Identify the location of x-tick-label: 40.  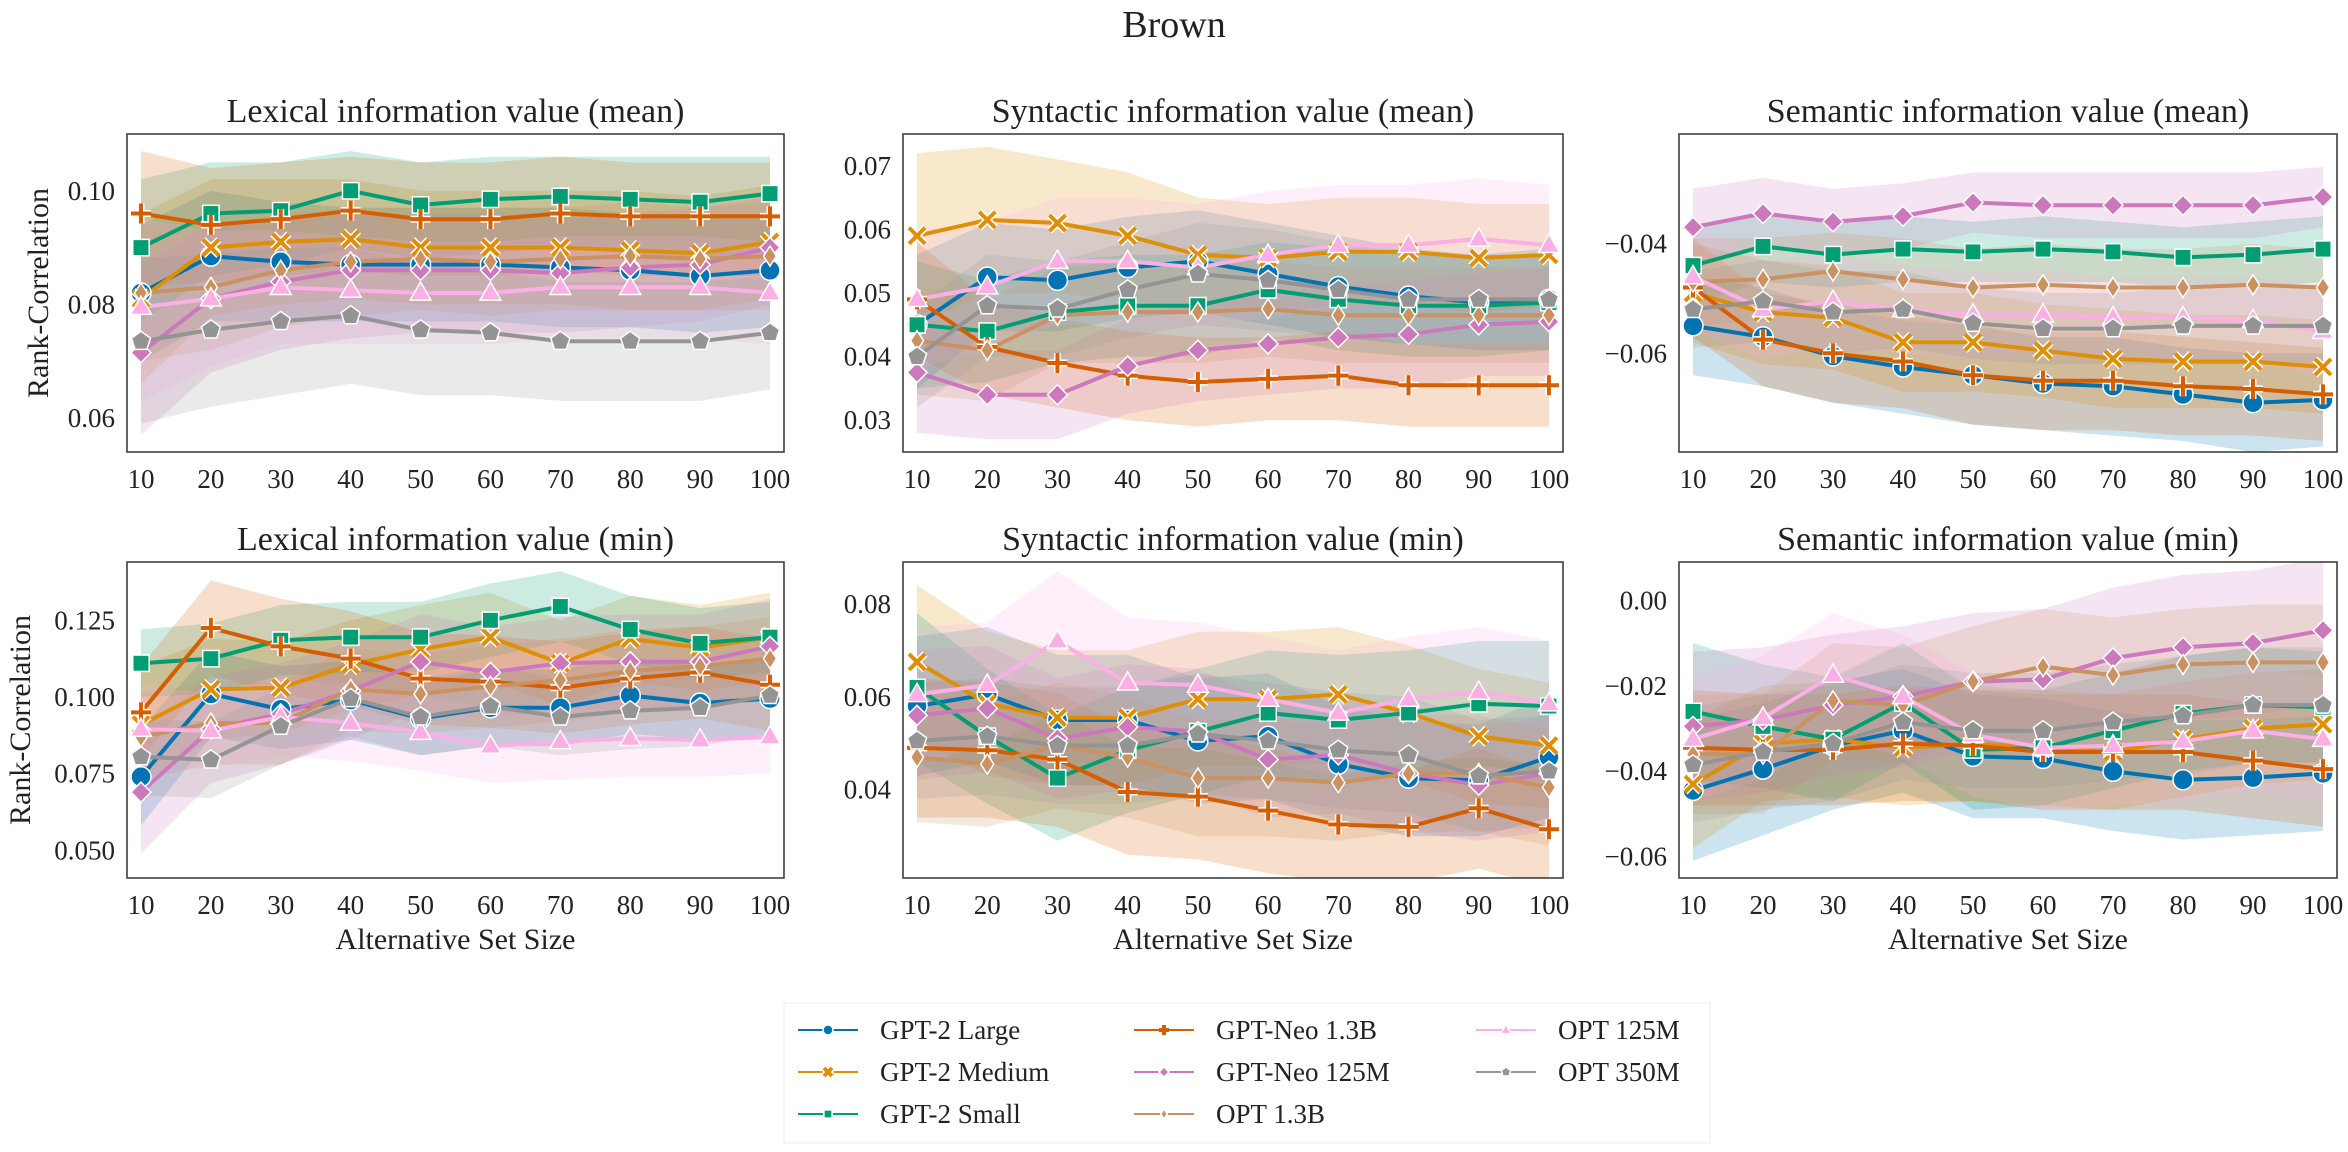
(350, 479).